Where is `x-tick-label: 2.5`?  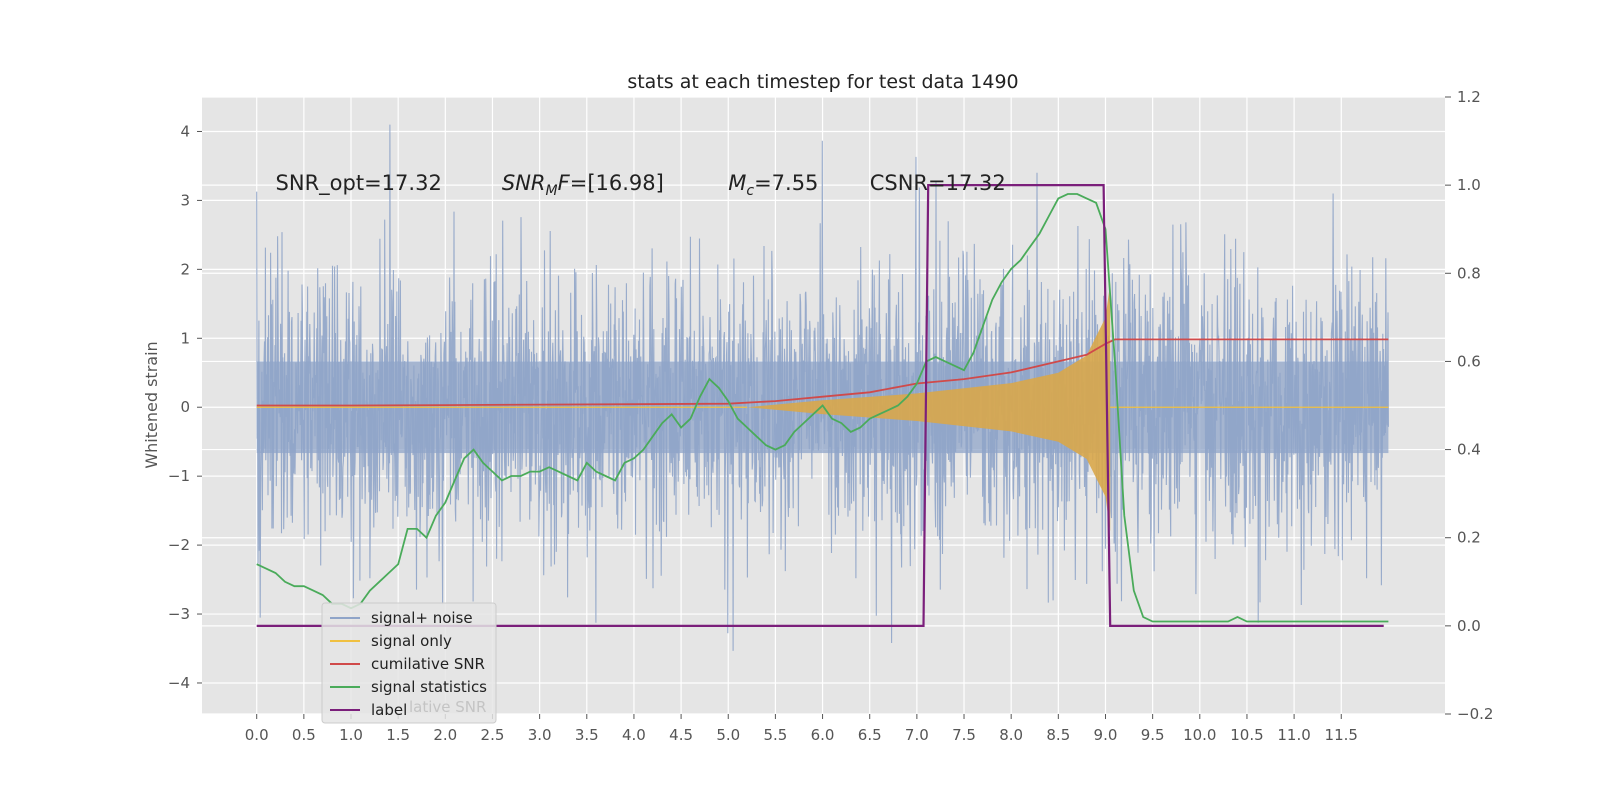
x-tick-label: 2.5 is located at coordinates (493, 735).